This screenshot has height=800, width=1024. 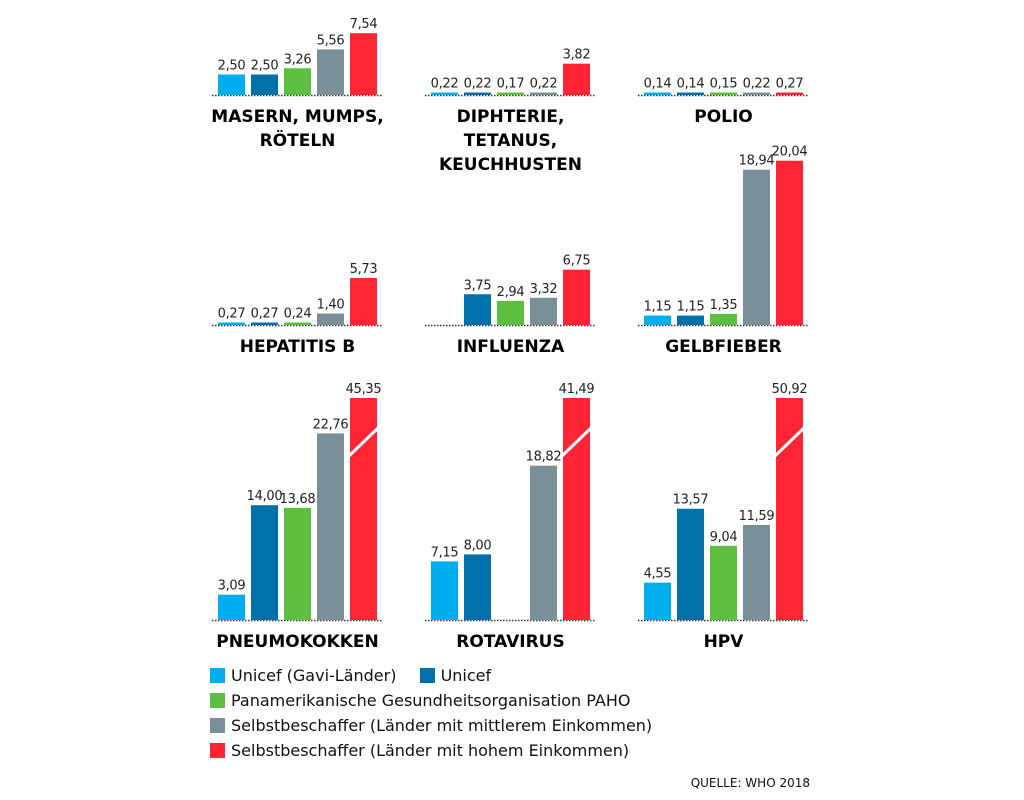 I want to click on data-label: 0,24, so click(x=298, y=314).